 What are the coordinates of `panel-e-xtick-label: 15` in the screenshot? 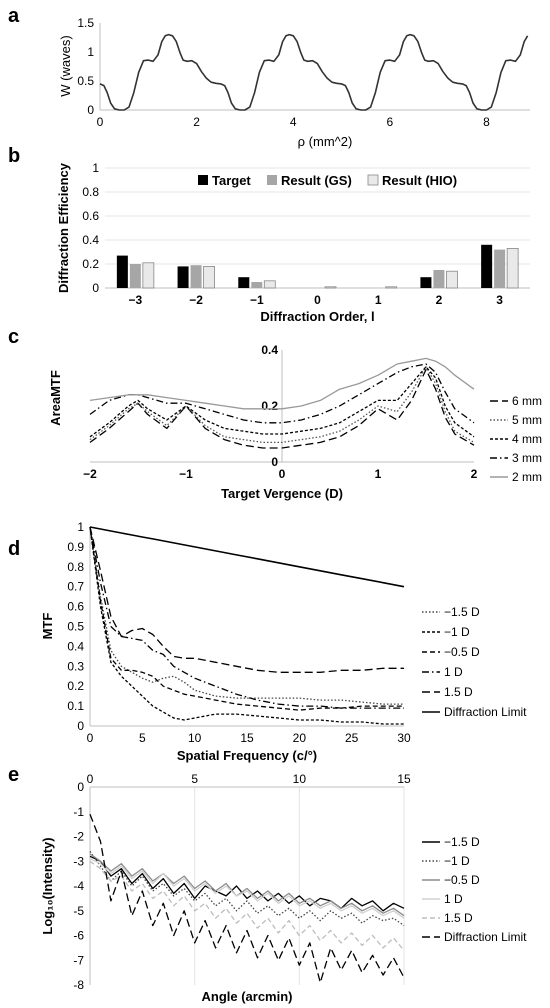 It's located at (404, 779).